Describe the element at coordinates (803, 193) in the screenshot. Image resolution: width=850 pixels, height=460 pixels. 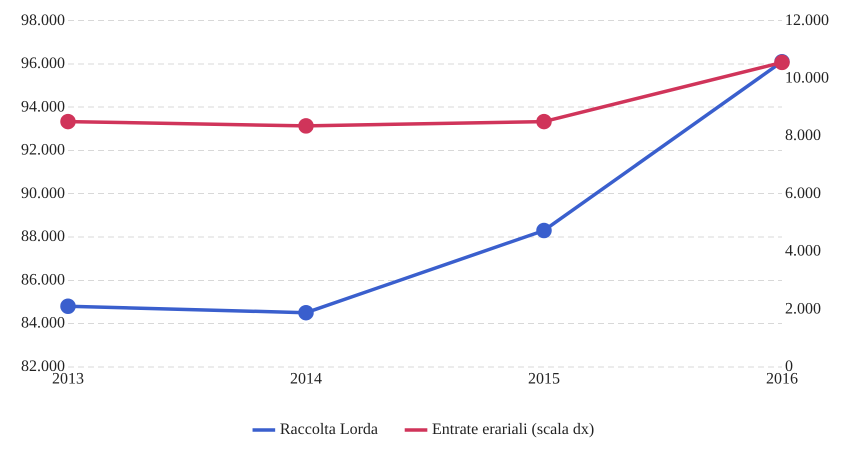
I see `y2-tick-label: 6.000` at that location.